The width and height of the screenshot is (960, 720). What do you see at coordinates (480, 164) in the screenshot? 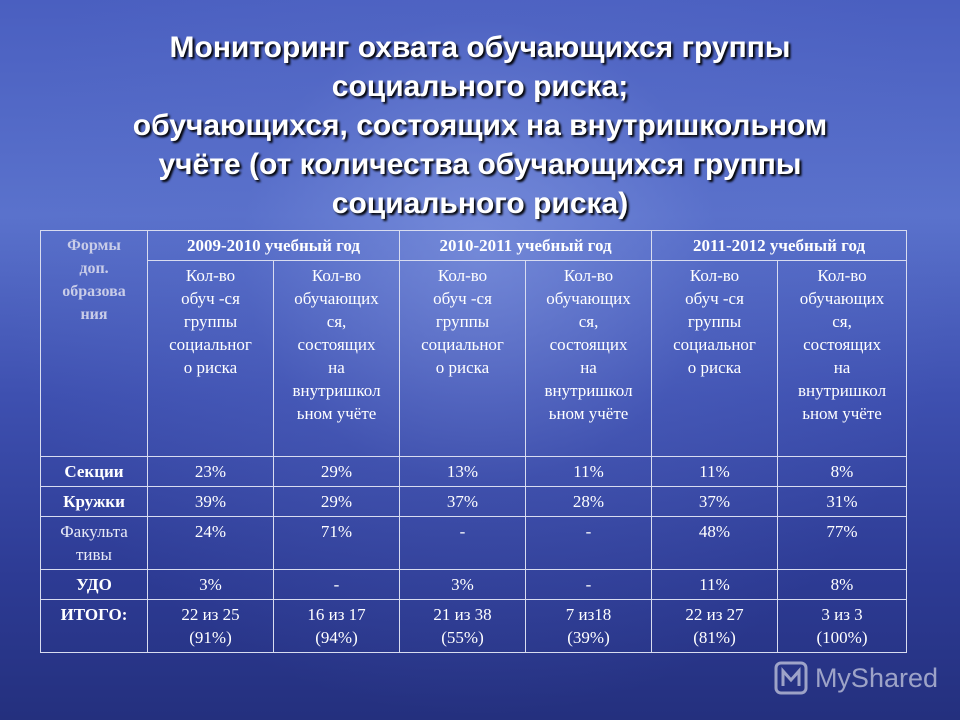
I see `title-line: учёте (от количества обучающихся группы` at bounding box center [480, 164].